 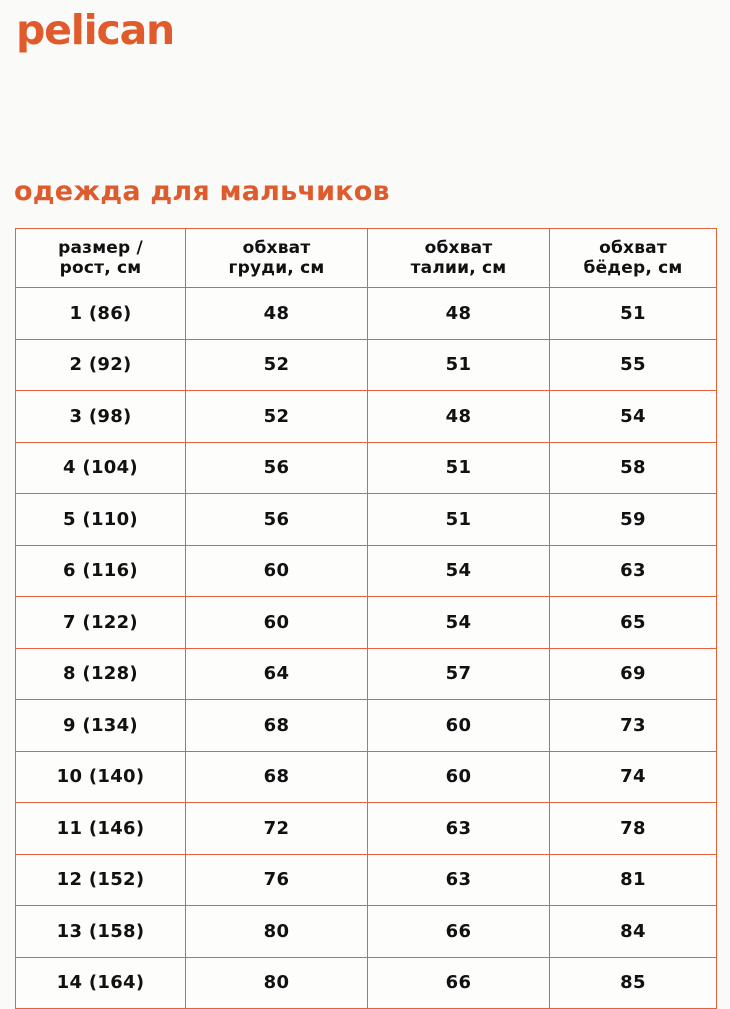 I want to click on cell-hips: 65, so click(x=633, y=622).